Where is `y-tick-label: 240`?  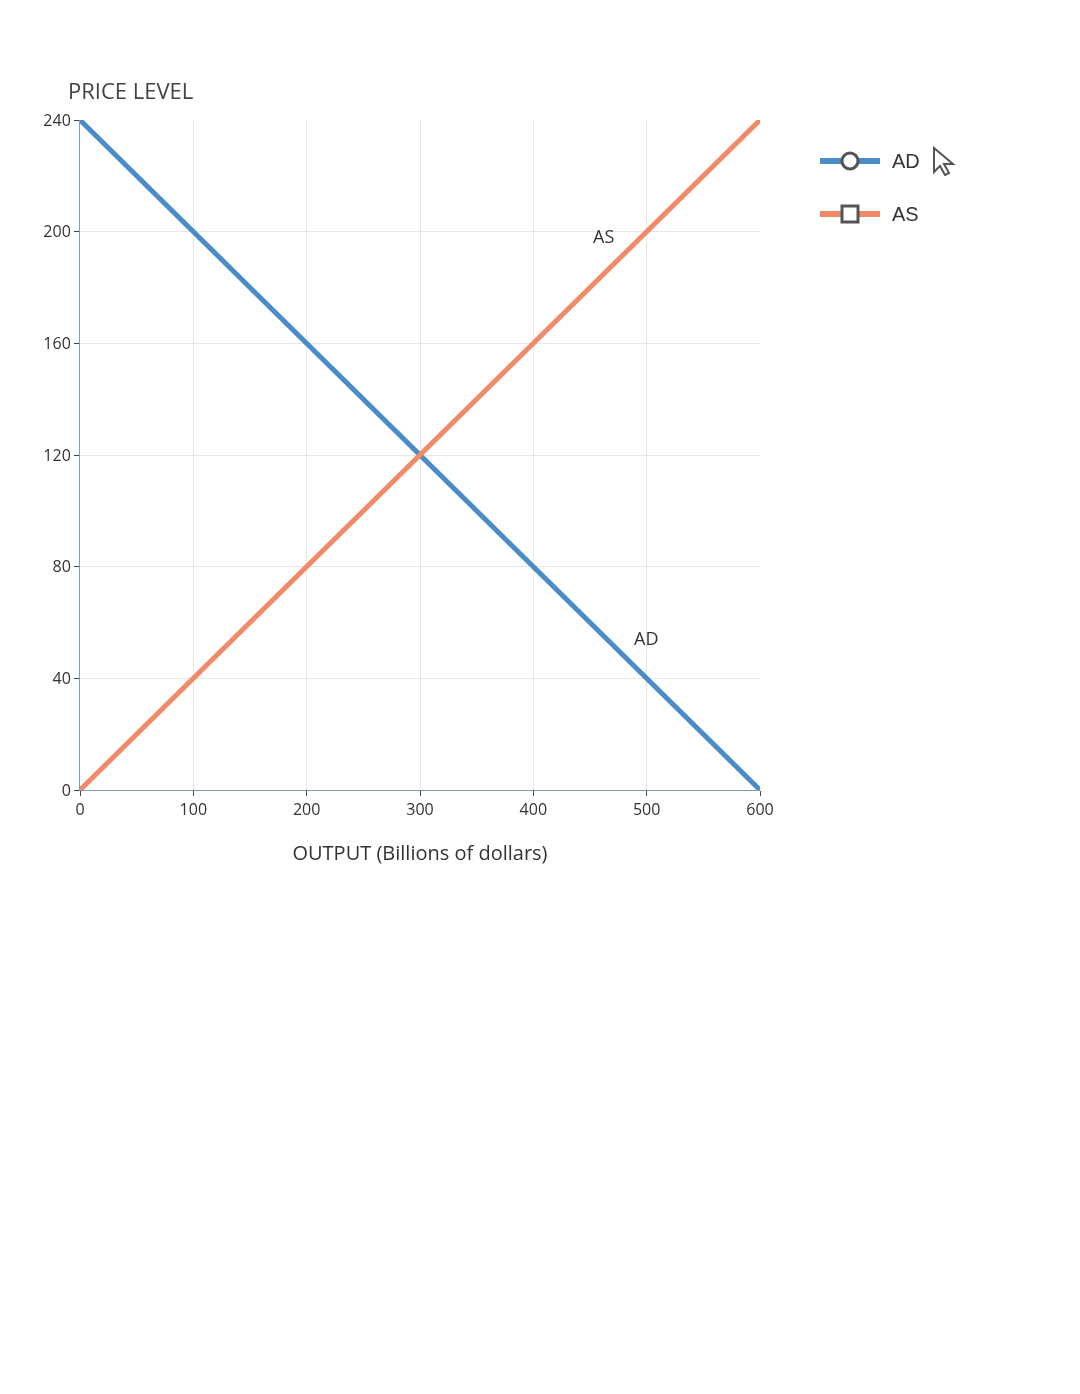 y-tick-label: 240 is located at coordinates (57, 119).